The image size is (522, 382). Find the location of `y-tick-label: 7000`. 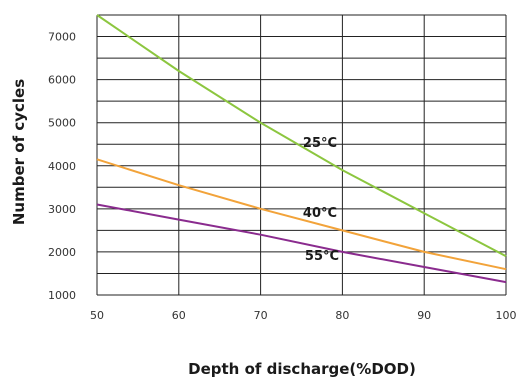

y-tick-label: 7000 is located at coordinates (62, 37).